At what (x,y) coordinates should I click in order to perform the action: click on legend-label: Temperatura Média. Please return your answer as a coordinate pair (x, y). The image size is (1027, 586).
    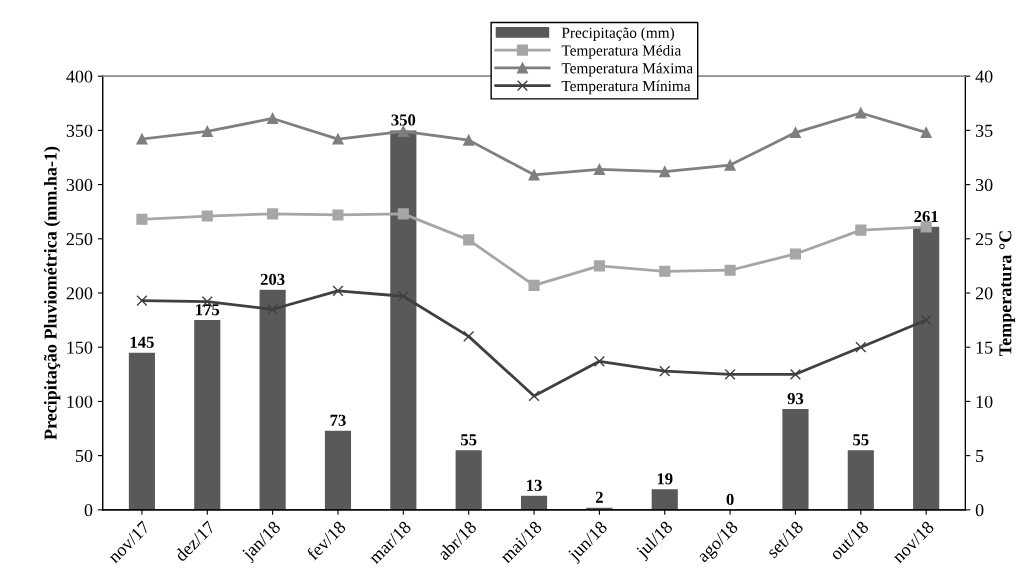
    Looking at the image, I should click on (621, 51).